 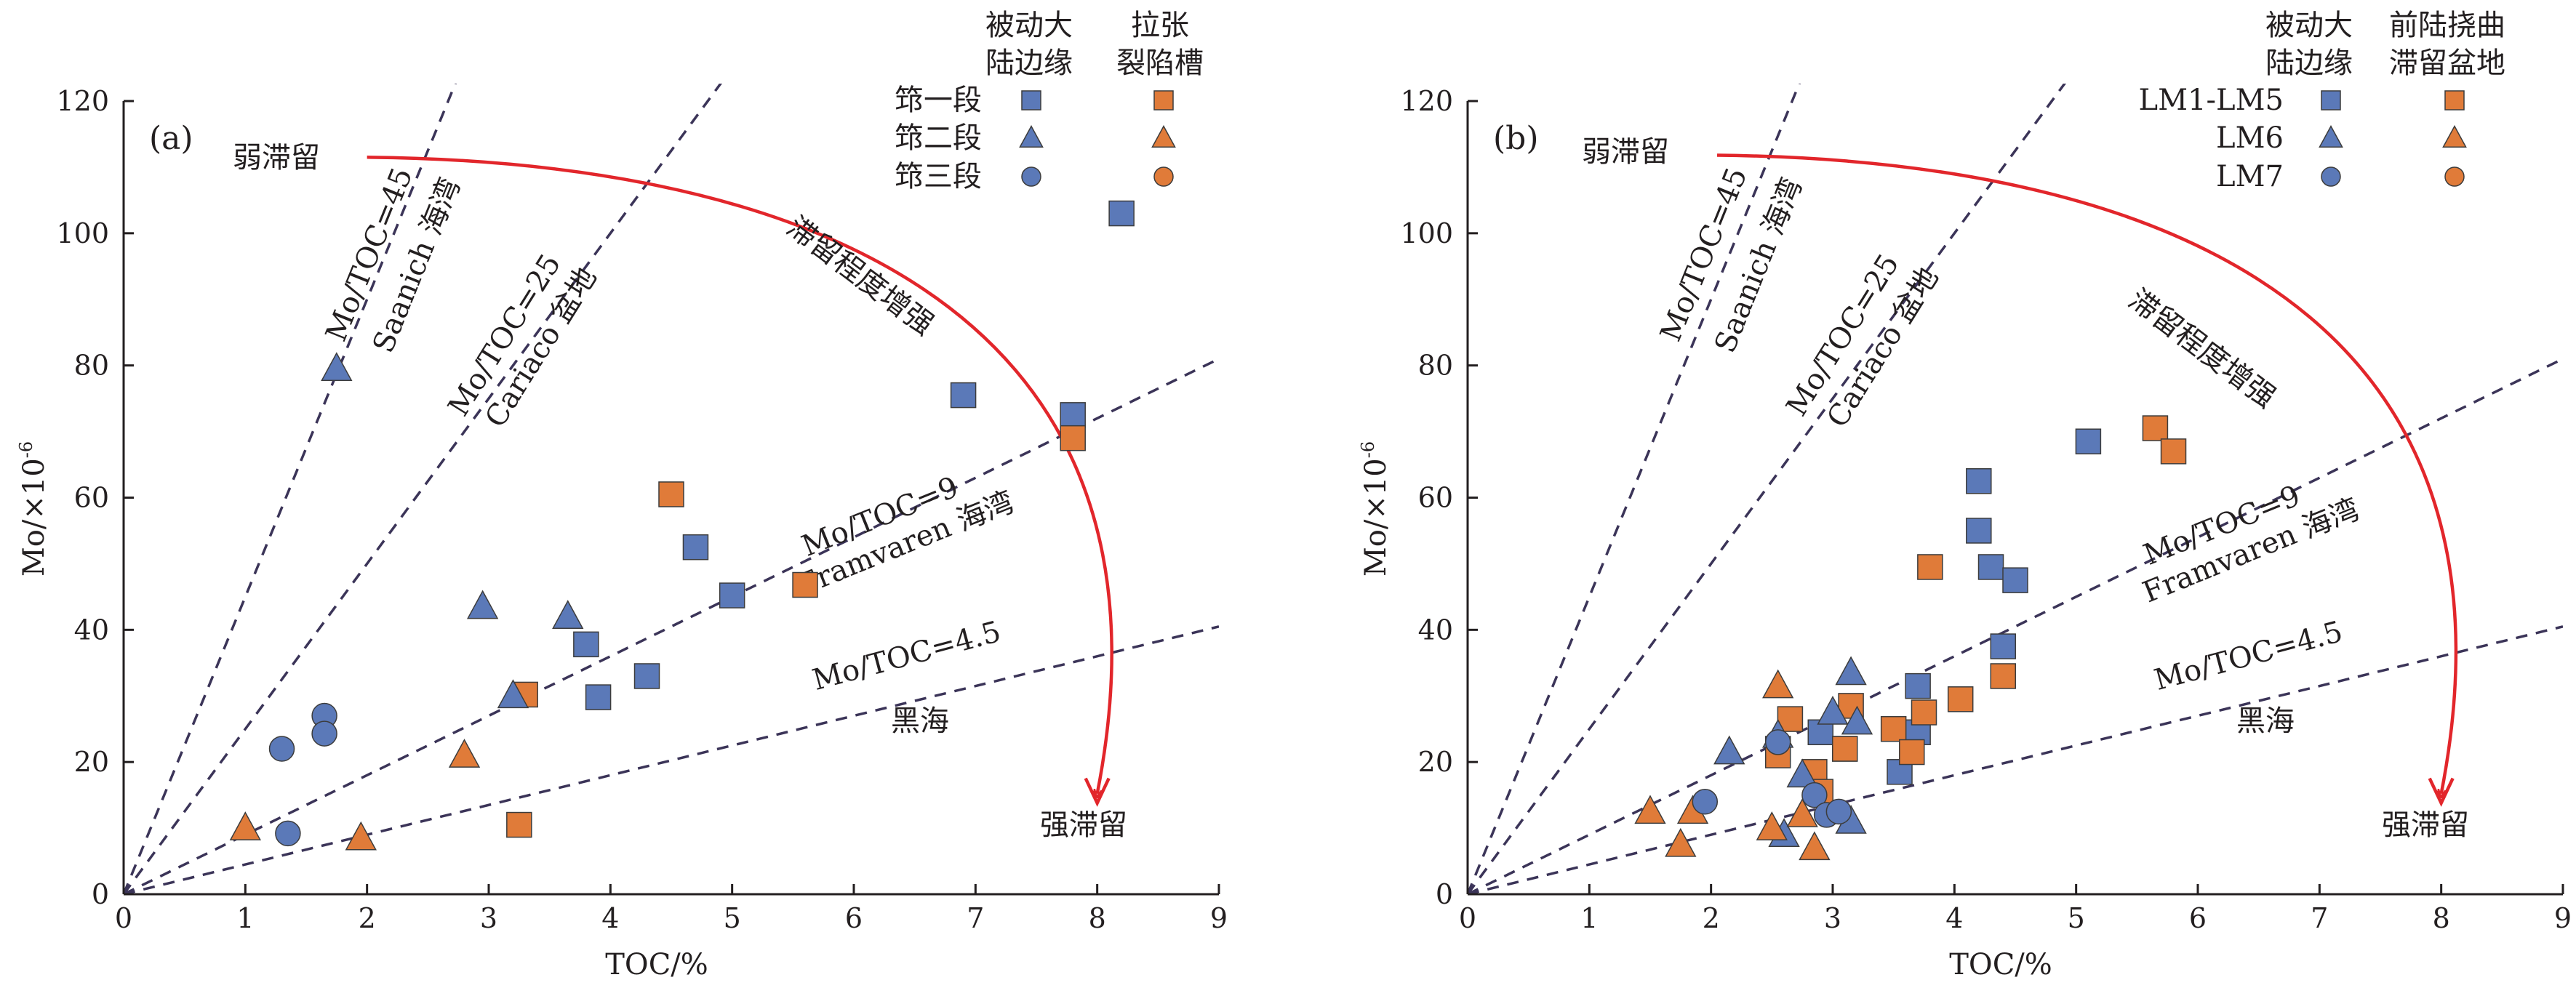 I want to click on series-circle-blue, so click(x=1772, y=778).